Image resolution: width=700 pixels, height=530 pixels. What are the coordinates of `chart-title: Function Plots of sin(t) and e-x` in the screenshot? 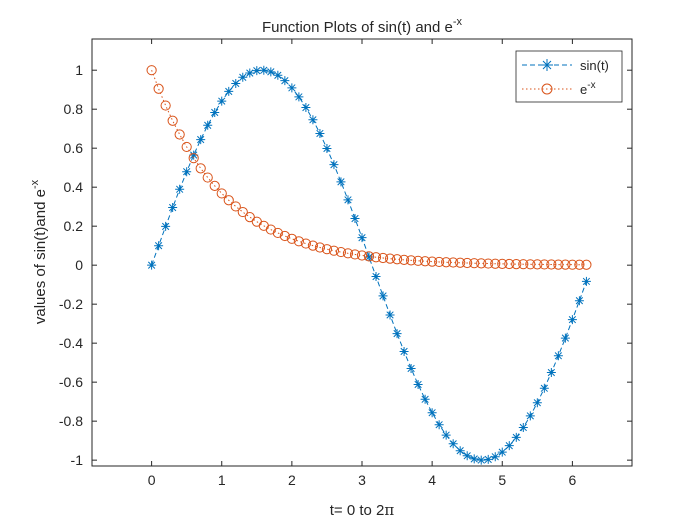 It's located at (362, 26).